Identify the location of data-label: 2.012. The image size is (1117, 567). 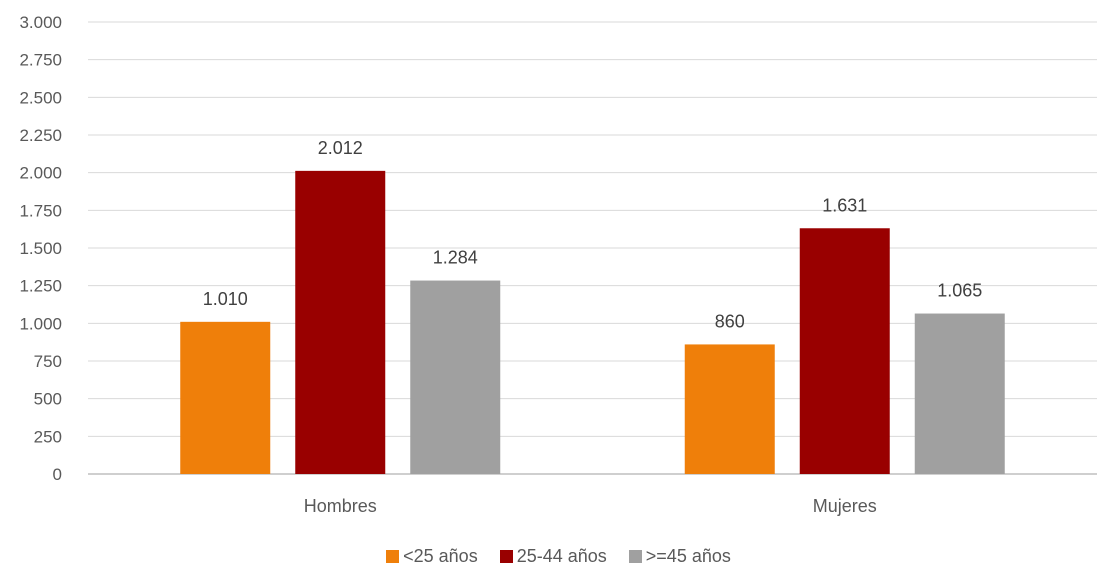
(340, 148).